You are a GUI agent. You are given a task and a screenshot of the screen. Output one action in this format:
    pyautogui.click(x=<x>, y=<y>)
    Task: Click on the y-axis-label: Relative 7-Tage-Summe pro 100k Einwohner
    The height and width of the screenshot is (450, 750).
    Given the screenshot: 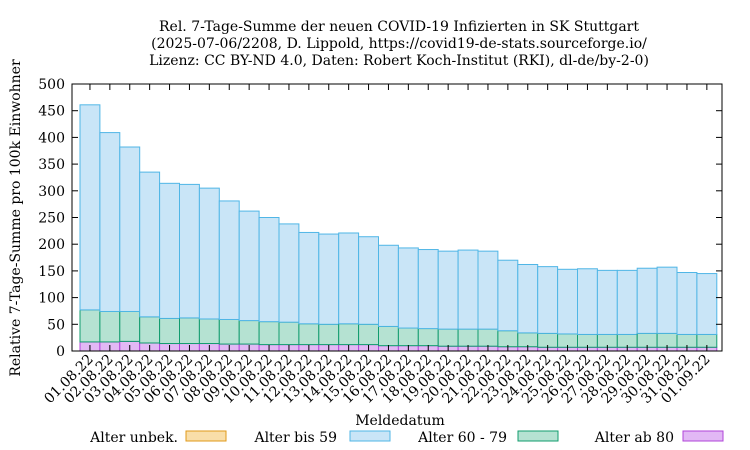 What is the action you would take?
    pyautogui.click(x=16, y=218)
    